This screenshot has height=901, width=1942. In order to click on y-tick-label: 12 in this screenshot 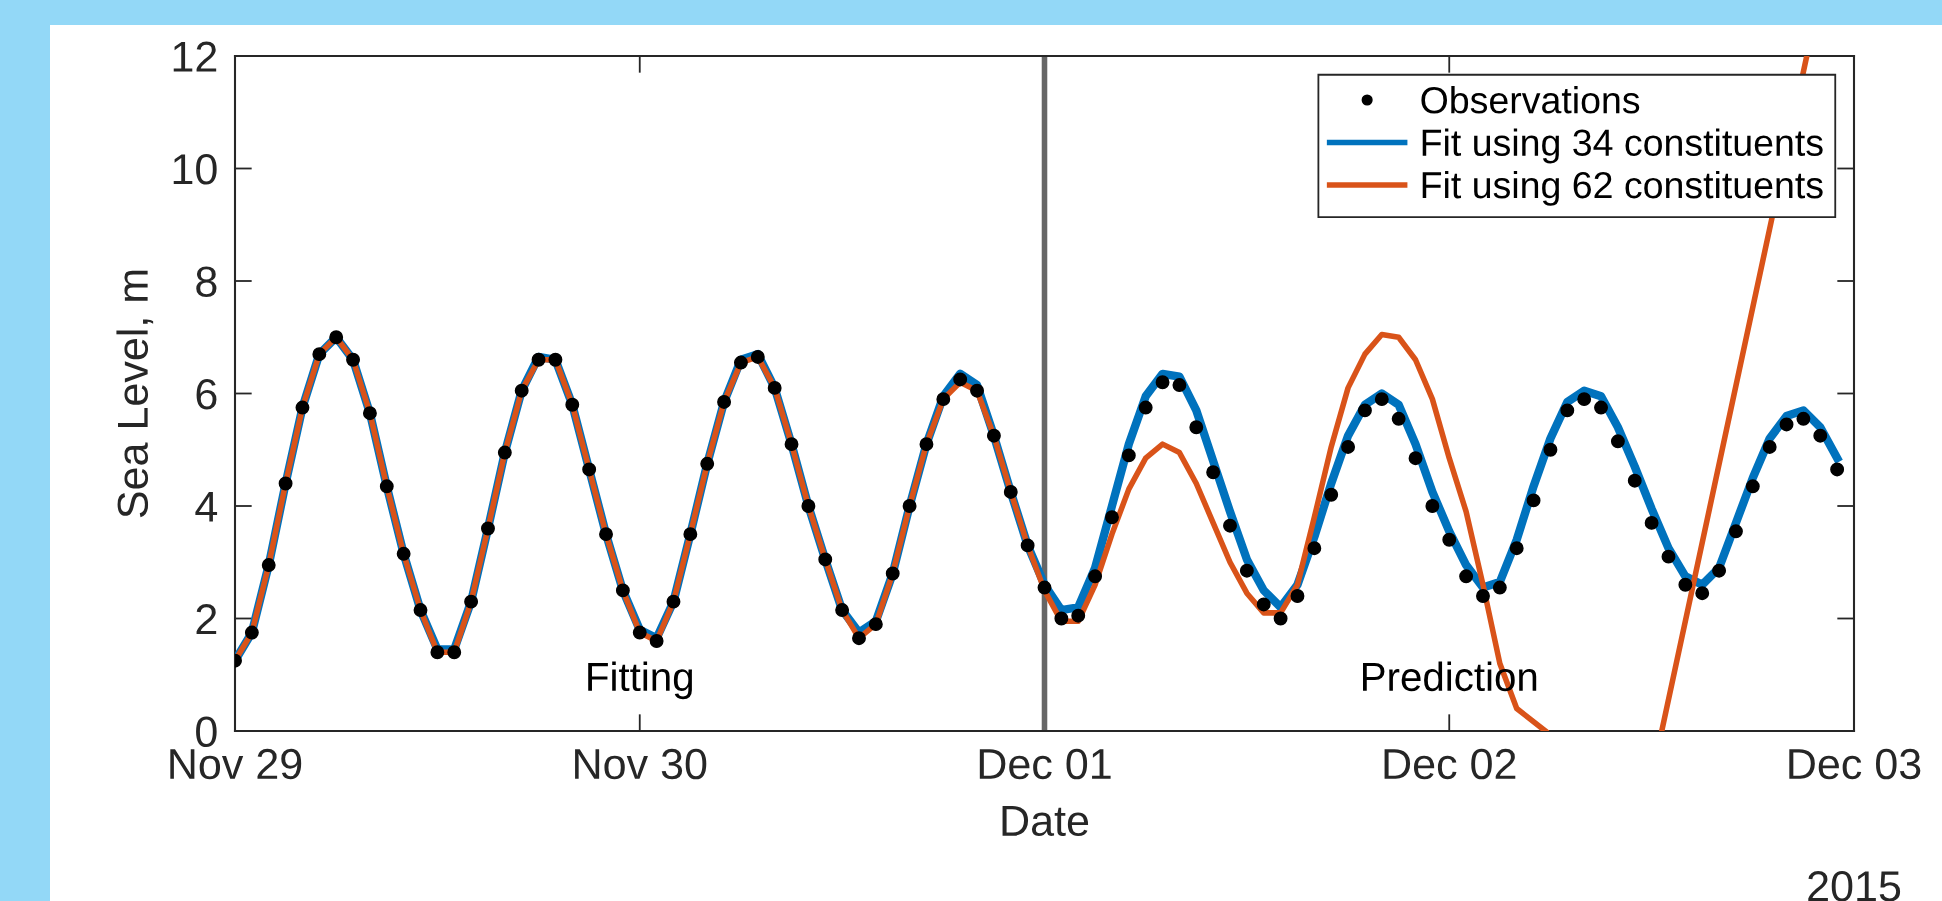, I will do `click(195, 56)`.